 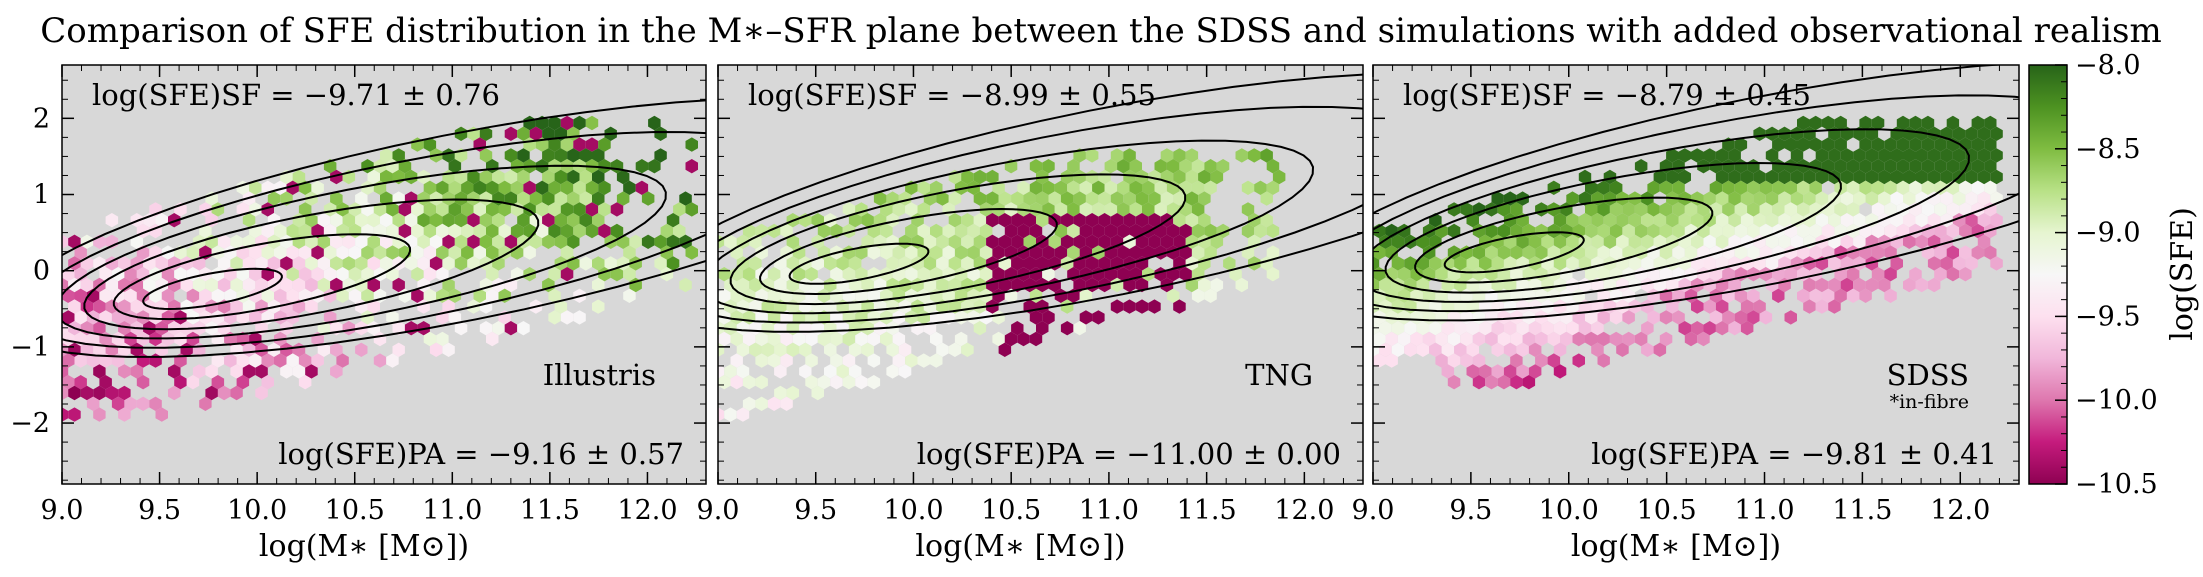 I want to click on x-tick-label: 10.0, so click(x=913, y=510).